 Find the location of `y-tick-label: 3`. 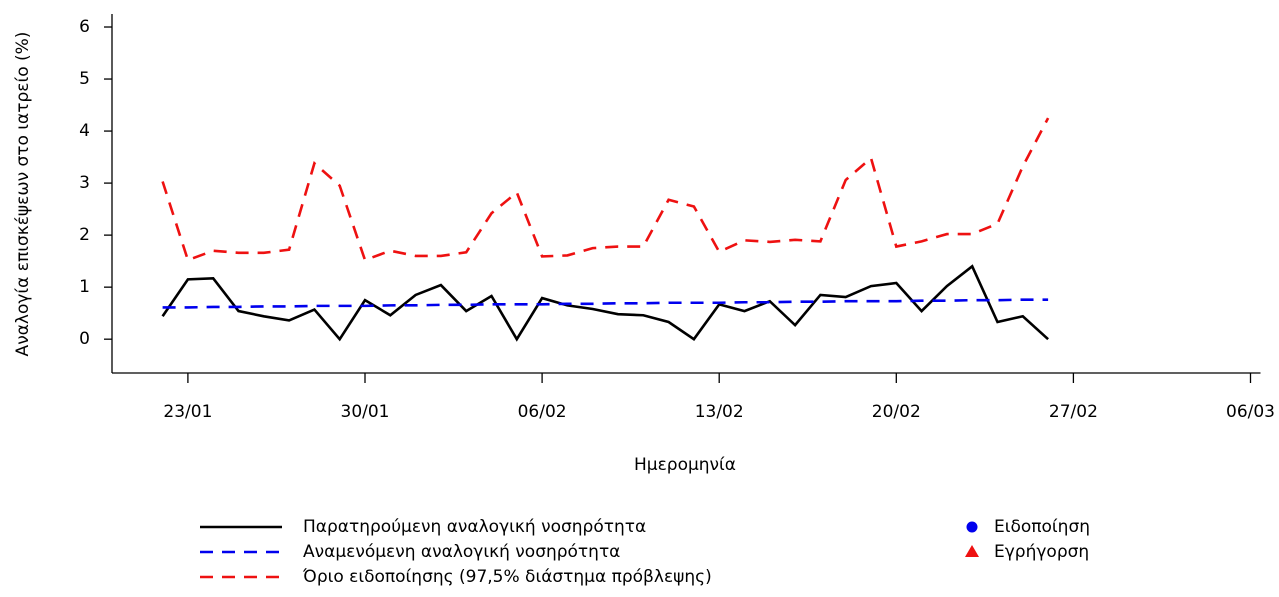

y-tick-label: 3 is located at coordinates (84, 183).